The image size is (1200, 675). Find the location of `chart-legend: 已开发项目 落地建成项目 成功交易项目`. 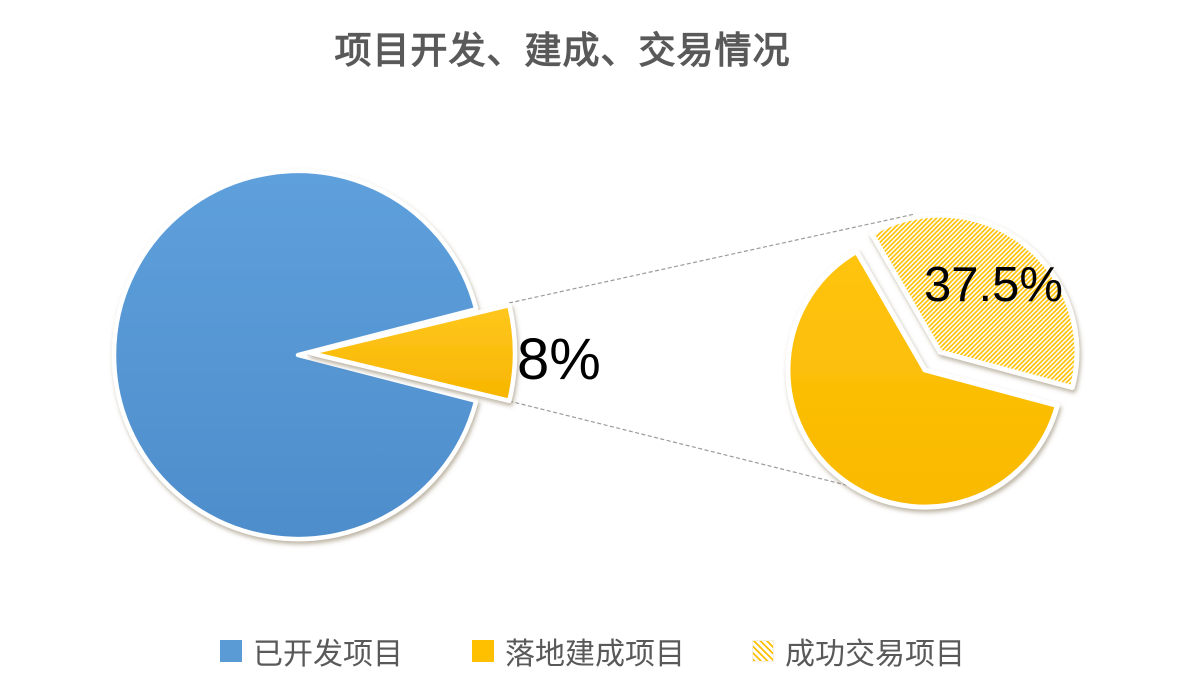

chart-legend: 已开发项目 落地建成项目 成功交易项目 is located at coordinates (600, 650).